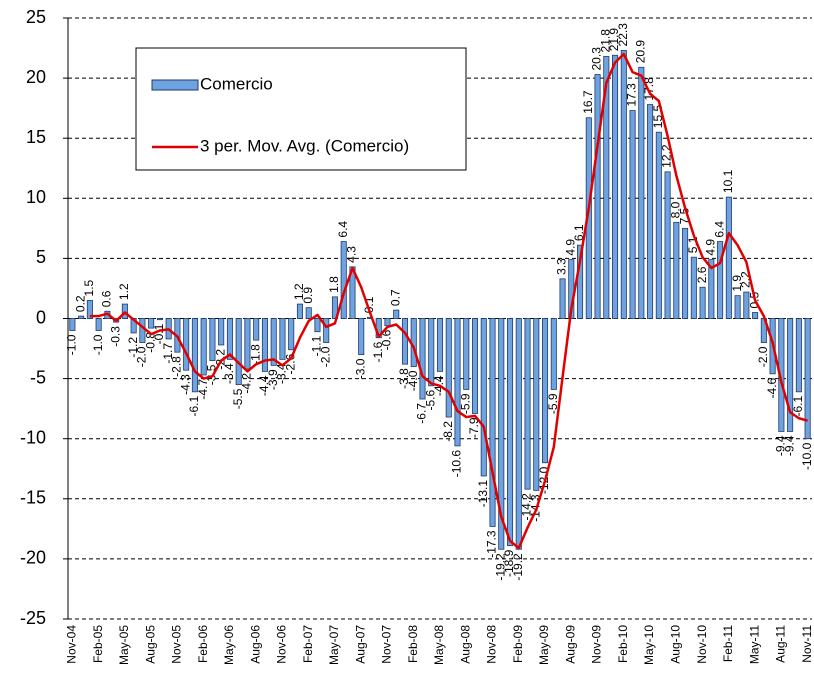 The height and width of the screenshot is (679, 814). I want to click on x-tick-label: Feb-06, so click(203, 644).